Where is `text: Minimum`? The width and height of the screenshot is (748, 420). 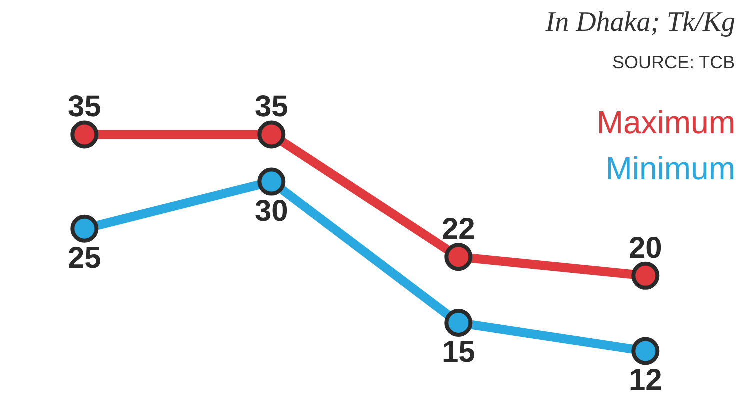
text: Minimum is located at coordinates (671, 168).